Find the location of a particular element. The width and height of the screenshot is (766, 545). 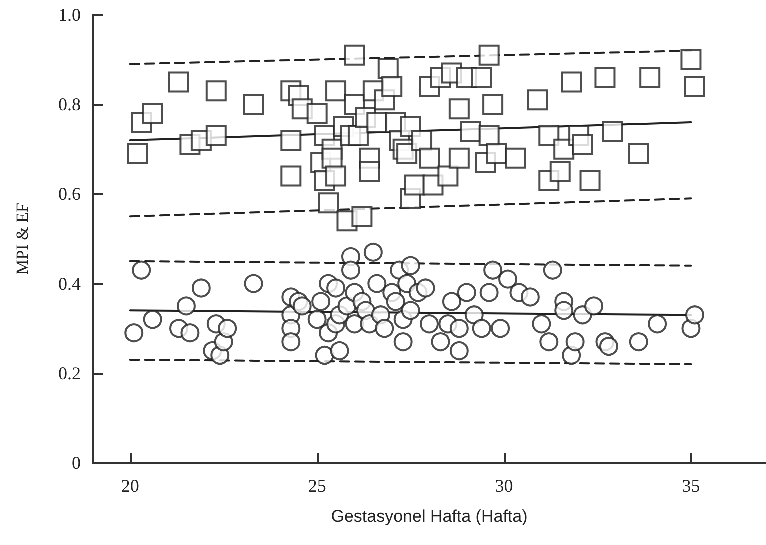

y-tick-label: 0.8 is located at coordinates (69, 104).